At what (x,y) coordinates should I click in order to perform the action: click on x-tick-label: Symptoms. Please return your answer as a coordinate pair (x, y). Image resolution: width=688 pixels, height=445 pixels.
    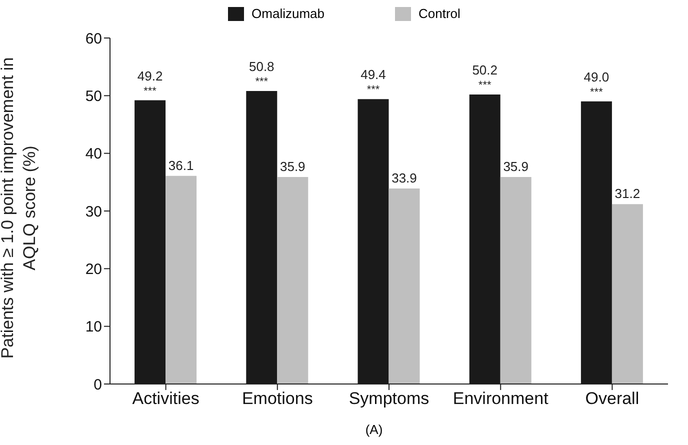
    Looking at the image, I should click on (389, 398).